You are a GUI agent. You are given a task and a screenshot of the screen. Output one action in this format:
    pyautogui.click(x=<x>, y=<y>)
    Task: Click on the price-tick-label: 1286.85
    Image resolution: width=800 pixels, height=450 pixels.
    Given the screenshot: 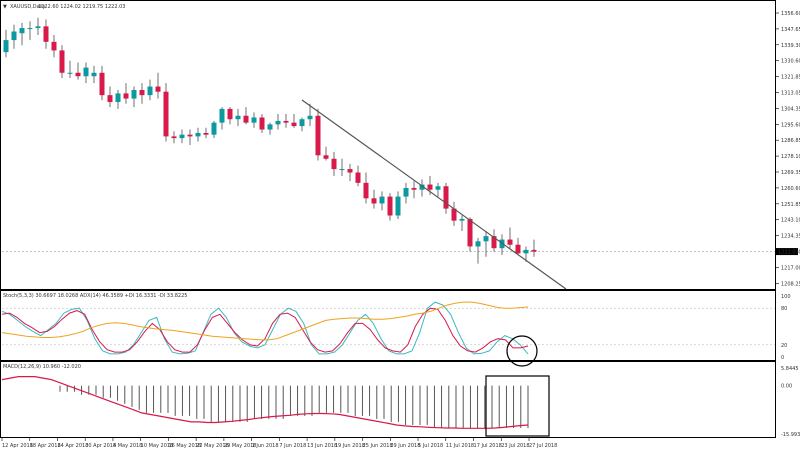 What is the action you would take?
    pyautogui.click(x=790, y=141)
    